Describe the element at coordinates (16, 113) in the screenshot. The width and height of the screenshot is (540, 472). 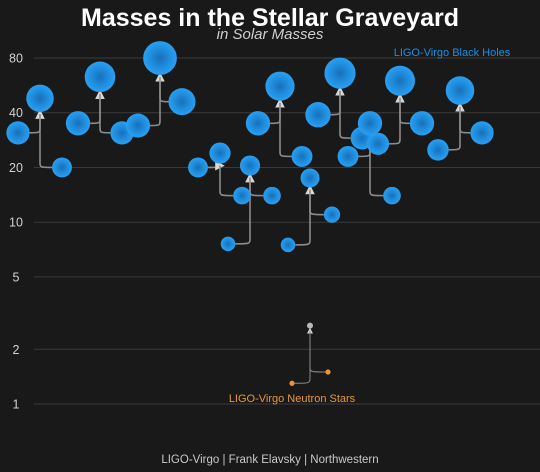
I see `y-tick-label: 40` at that location.